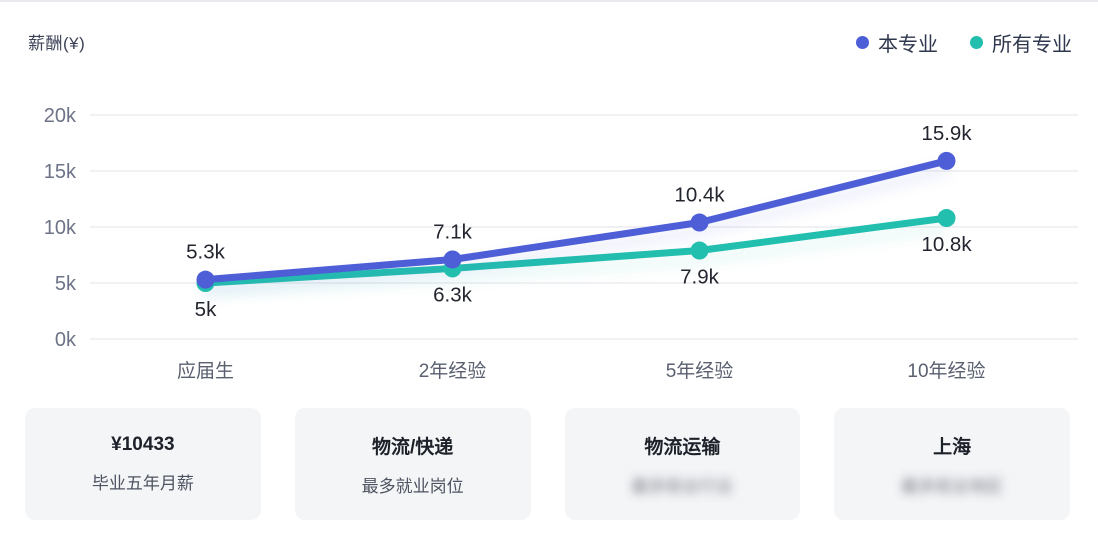 The width and height of the screenshot is (1098, 541). What do you see at coordinates (952, 447) in the screenshot?
I see `stat-card-value: 上海` at bounding box center [952, 447].